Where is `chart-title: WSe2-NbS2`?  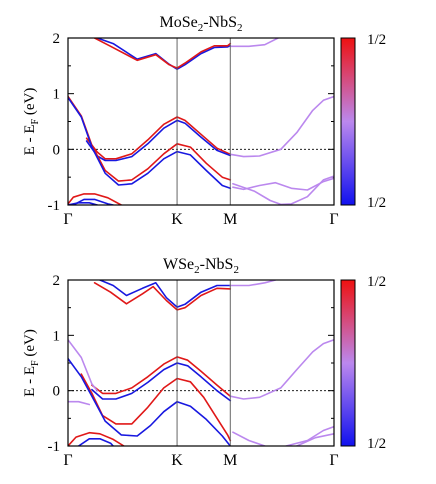
chart-title: WSe2-NbS2 is located at coordinates (201, 266).